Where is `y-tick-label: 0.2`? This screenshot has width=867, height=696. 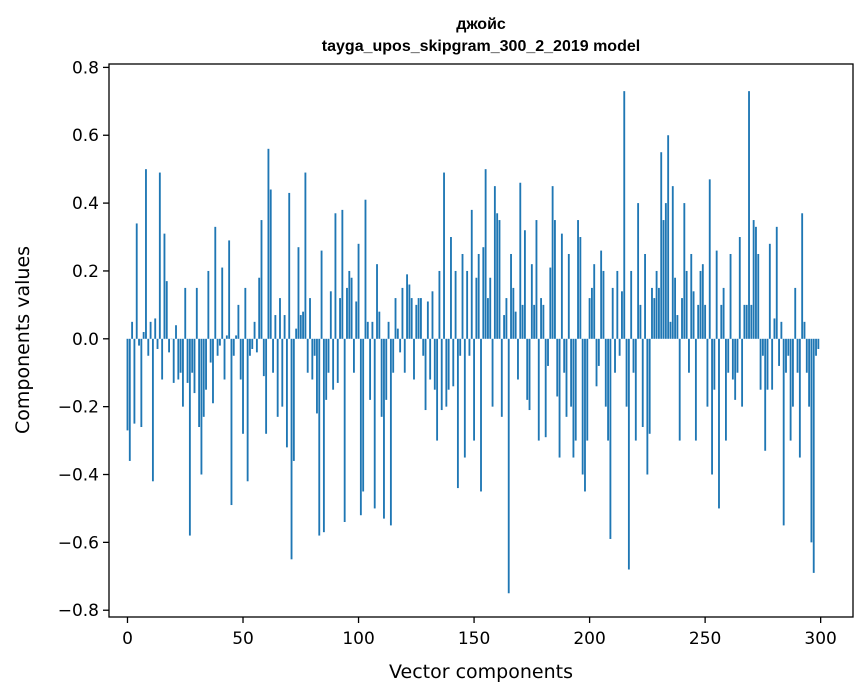
y-tick-label: 0.2 is located at coordinates (85, 272).